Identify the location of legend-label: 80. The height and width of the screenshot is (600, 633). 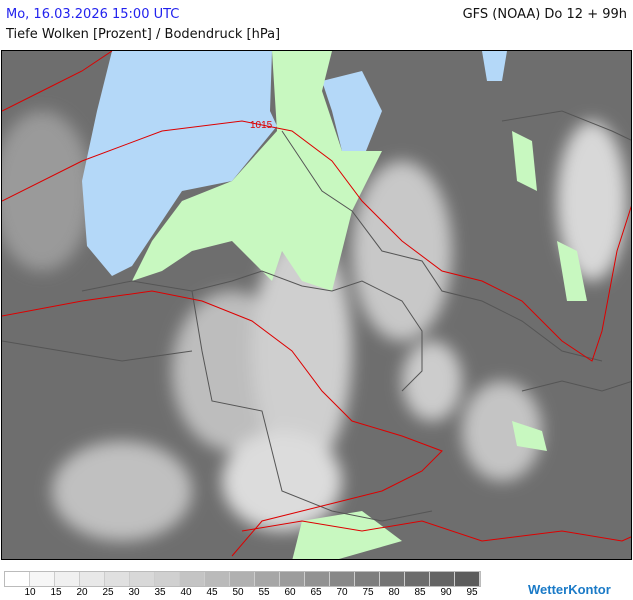
(394, 592).